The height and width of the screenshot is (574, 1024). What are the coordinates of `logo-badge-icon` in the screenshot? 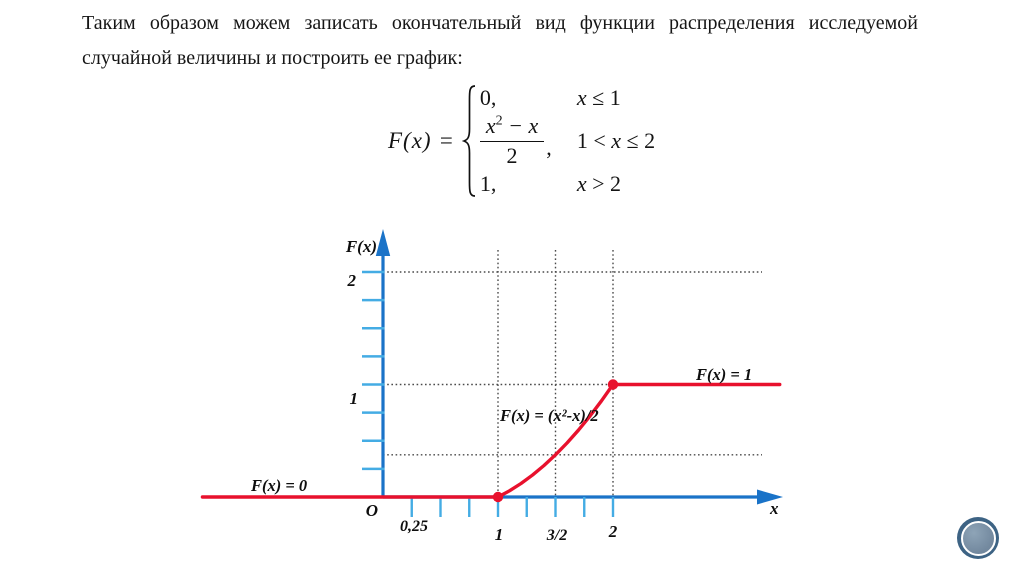 It's located at (978, 538).